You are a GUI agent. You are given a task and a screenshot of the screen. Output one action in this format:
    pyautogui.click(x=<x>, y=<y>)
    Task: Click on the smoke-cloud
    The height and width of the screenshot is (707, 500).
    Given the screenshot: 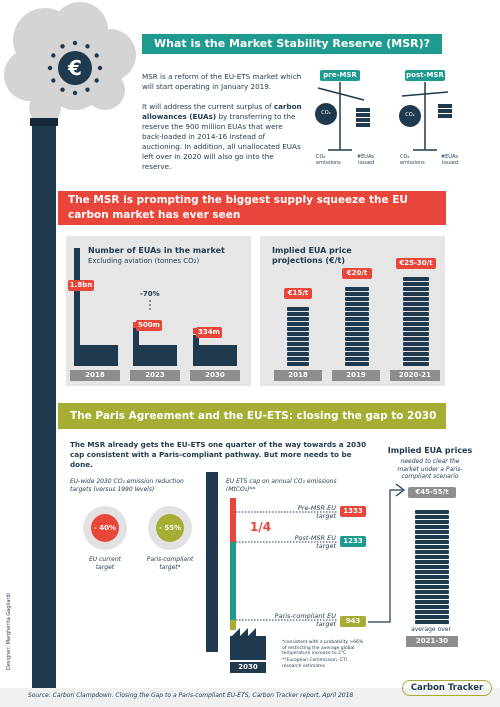 What is the action you would take?
    pyautogui.click(x=70, y=63)
    